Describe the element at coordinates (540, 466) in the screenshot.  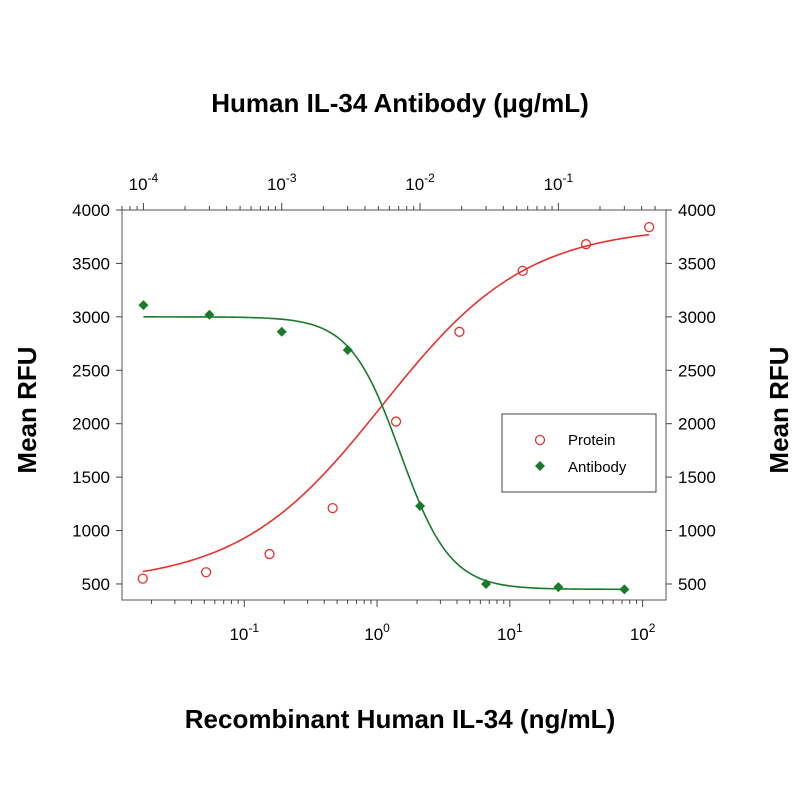
I see `legend-antibody-marker` at that location.